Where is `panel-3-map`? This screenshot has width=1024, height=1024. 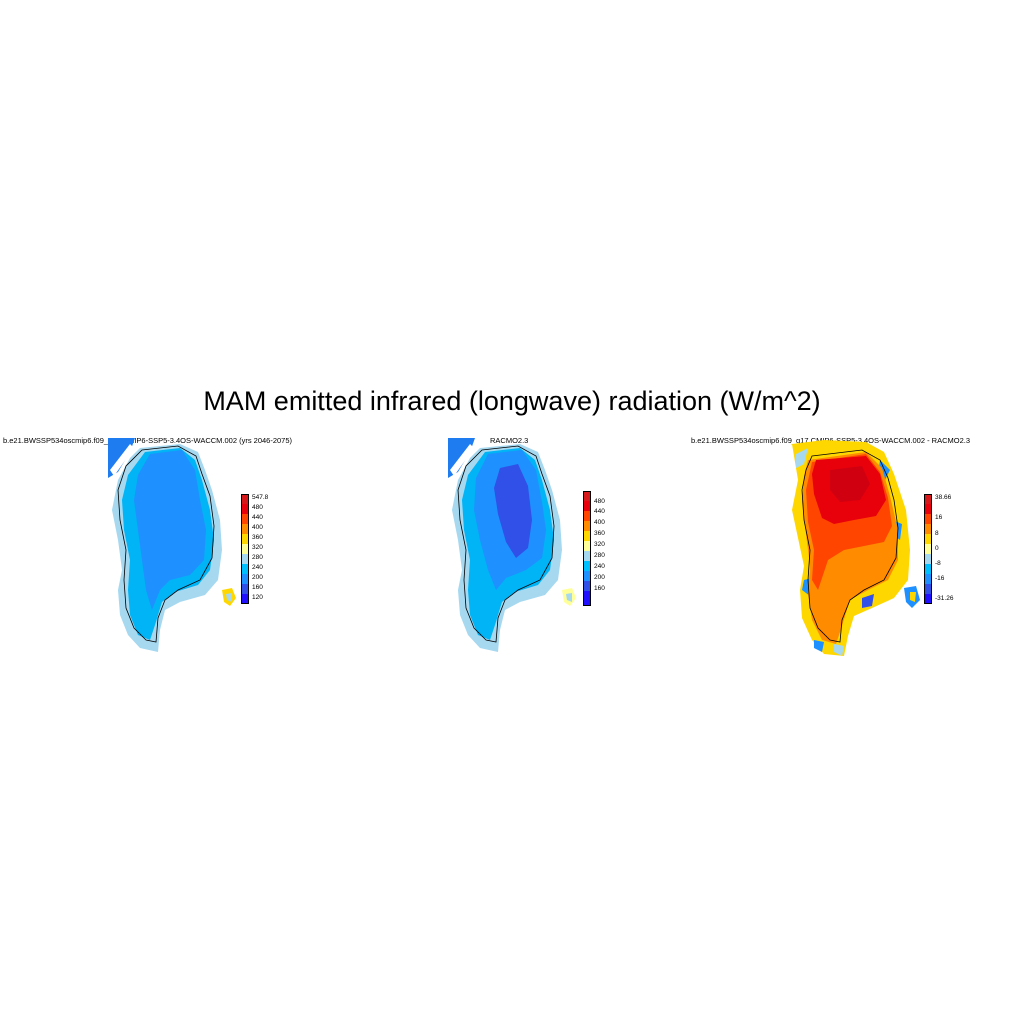 panel-3-map is located at coordinates (856, 548).